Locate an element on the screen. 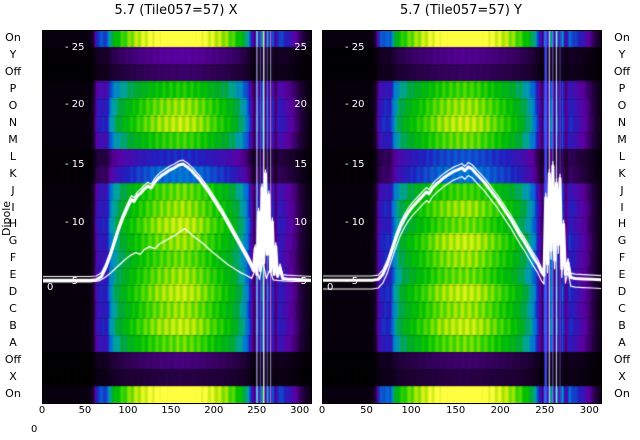 The height and width of the screenshot is (440, 640). x-tick-labels-y-plot: 0 50 100 150 200 250 300 is located at coordinates (459, 412).